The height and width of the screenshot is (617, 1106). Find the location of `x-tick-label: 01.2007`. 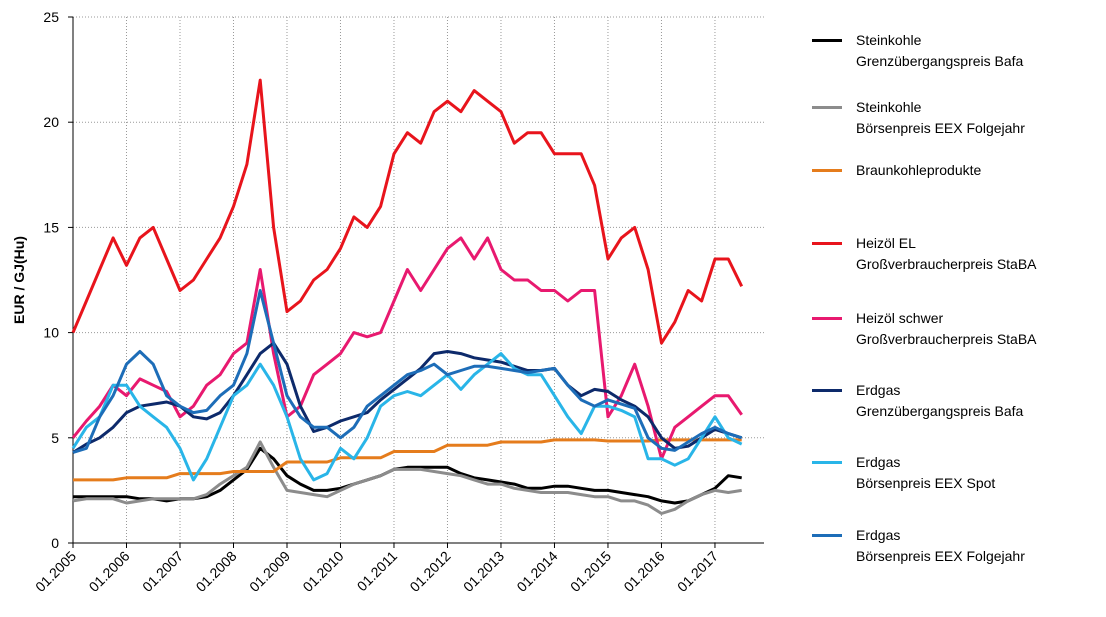

x-tick-label: 01.2007 is located at coordinates (162, 571).